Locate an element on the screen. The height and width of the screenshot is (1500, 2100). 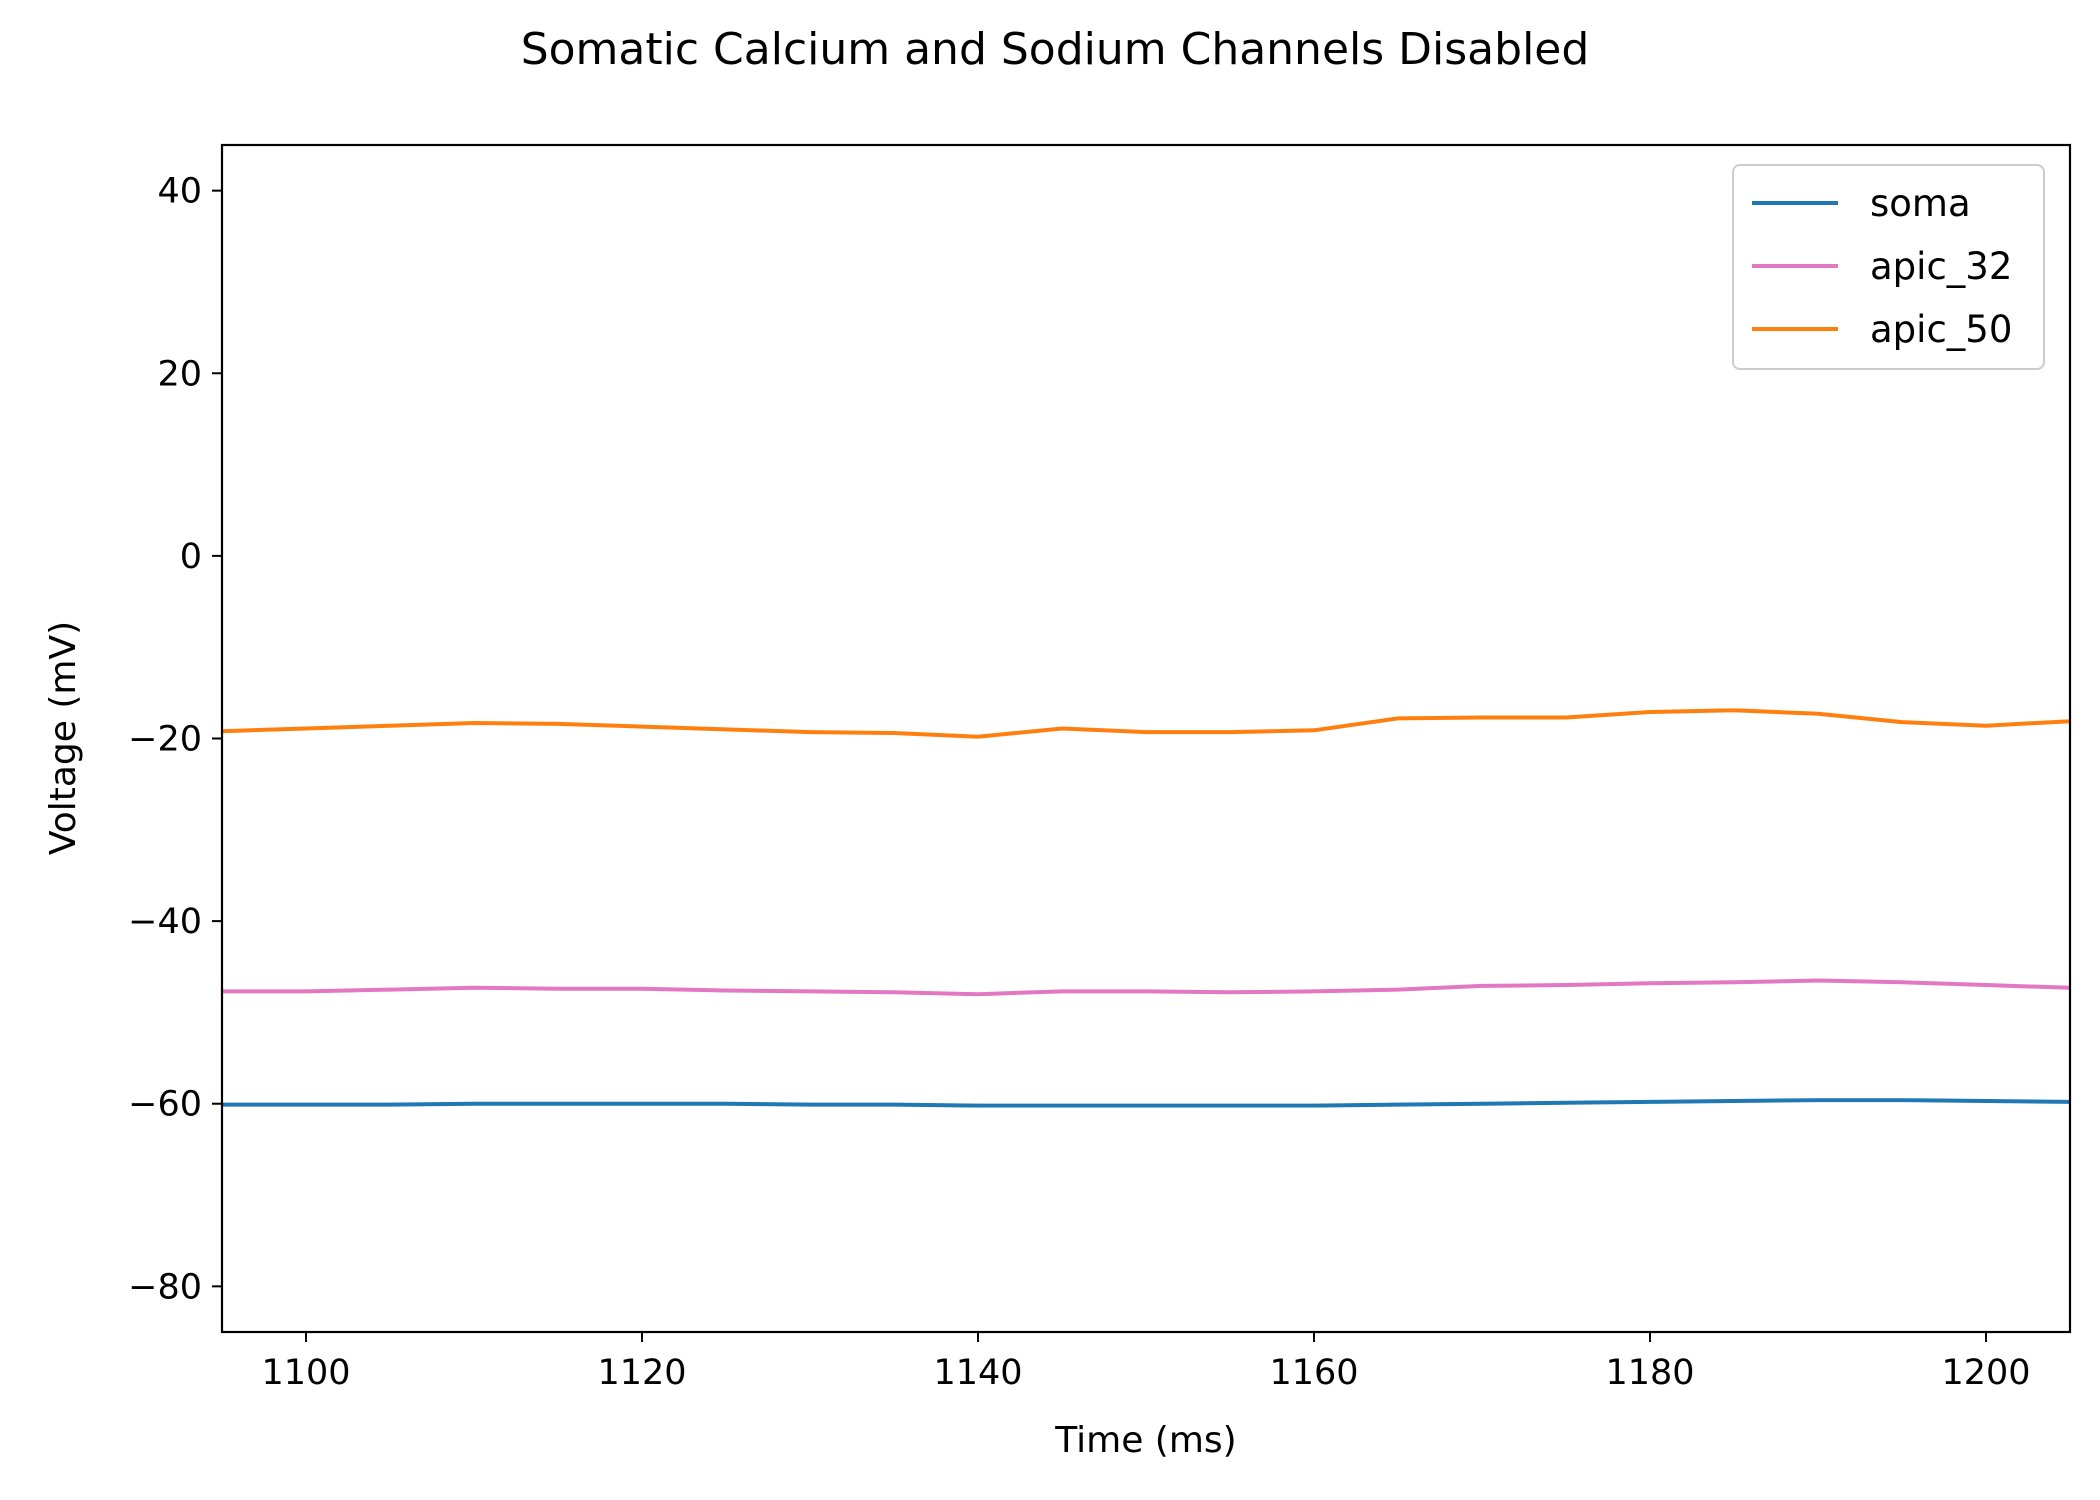
y-tick-label: −20 is located at coordinates (165, 740).